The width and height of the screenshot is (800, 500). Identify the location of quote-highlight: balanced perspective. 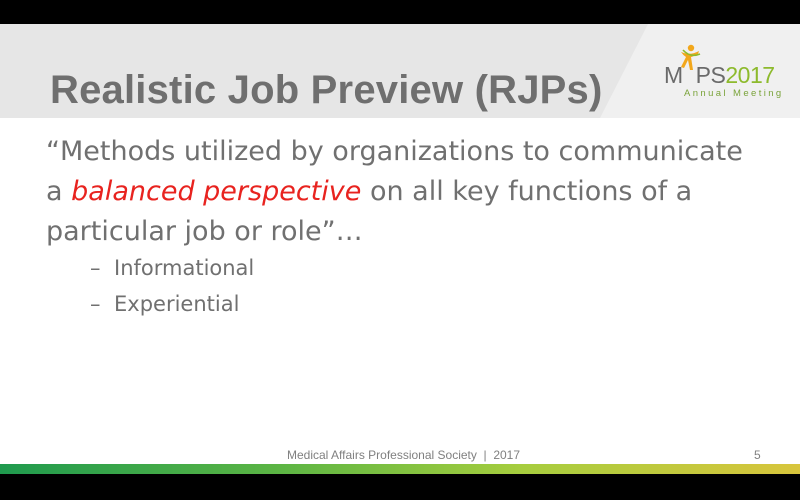
(216, 191).